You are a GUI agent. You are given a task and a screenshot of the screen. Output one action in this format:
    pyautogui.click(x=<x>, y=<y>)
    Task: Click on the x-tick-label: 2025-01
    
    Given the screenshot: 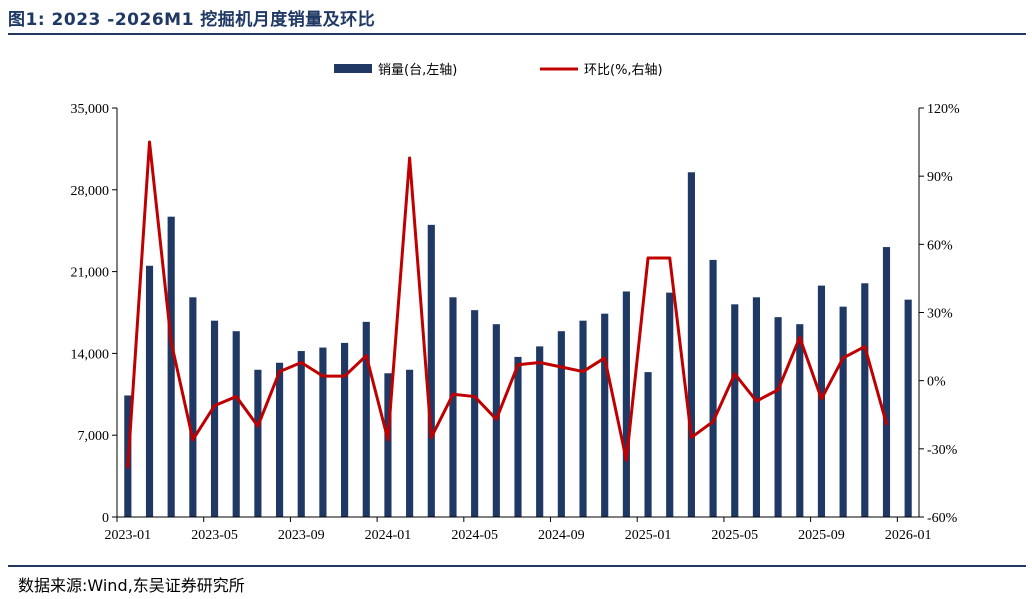 What is the action you would take?
    pyautogui.click(x=648, y=535)
    